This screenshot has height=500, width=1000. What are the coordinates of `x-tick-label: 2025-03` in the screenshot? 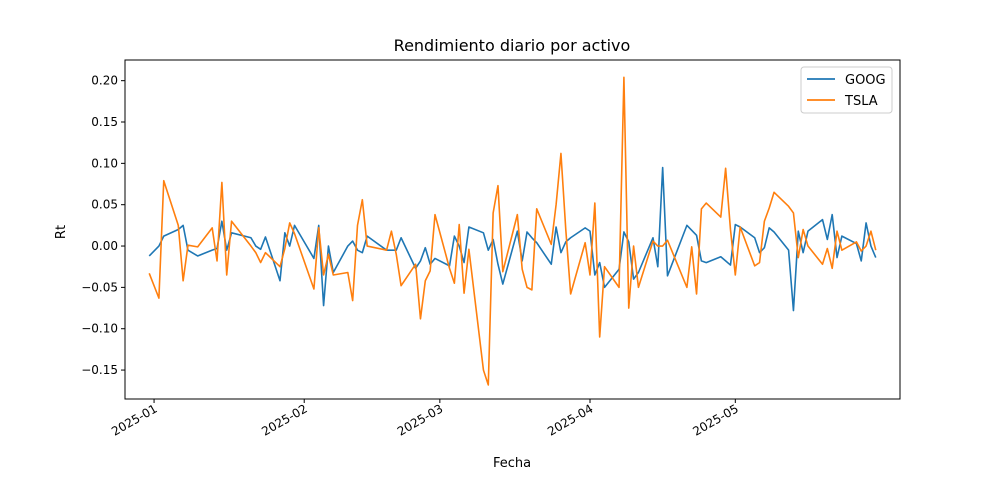 It's located at (420, 419).